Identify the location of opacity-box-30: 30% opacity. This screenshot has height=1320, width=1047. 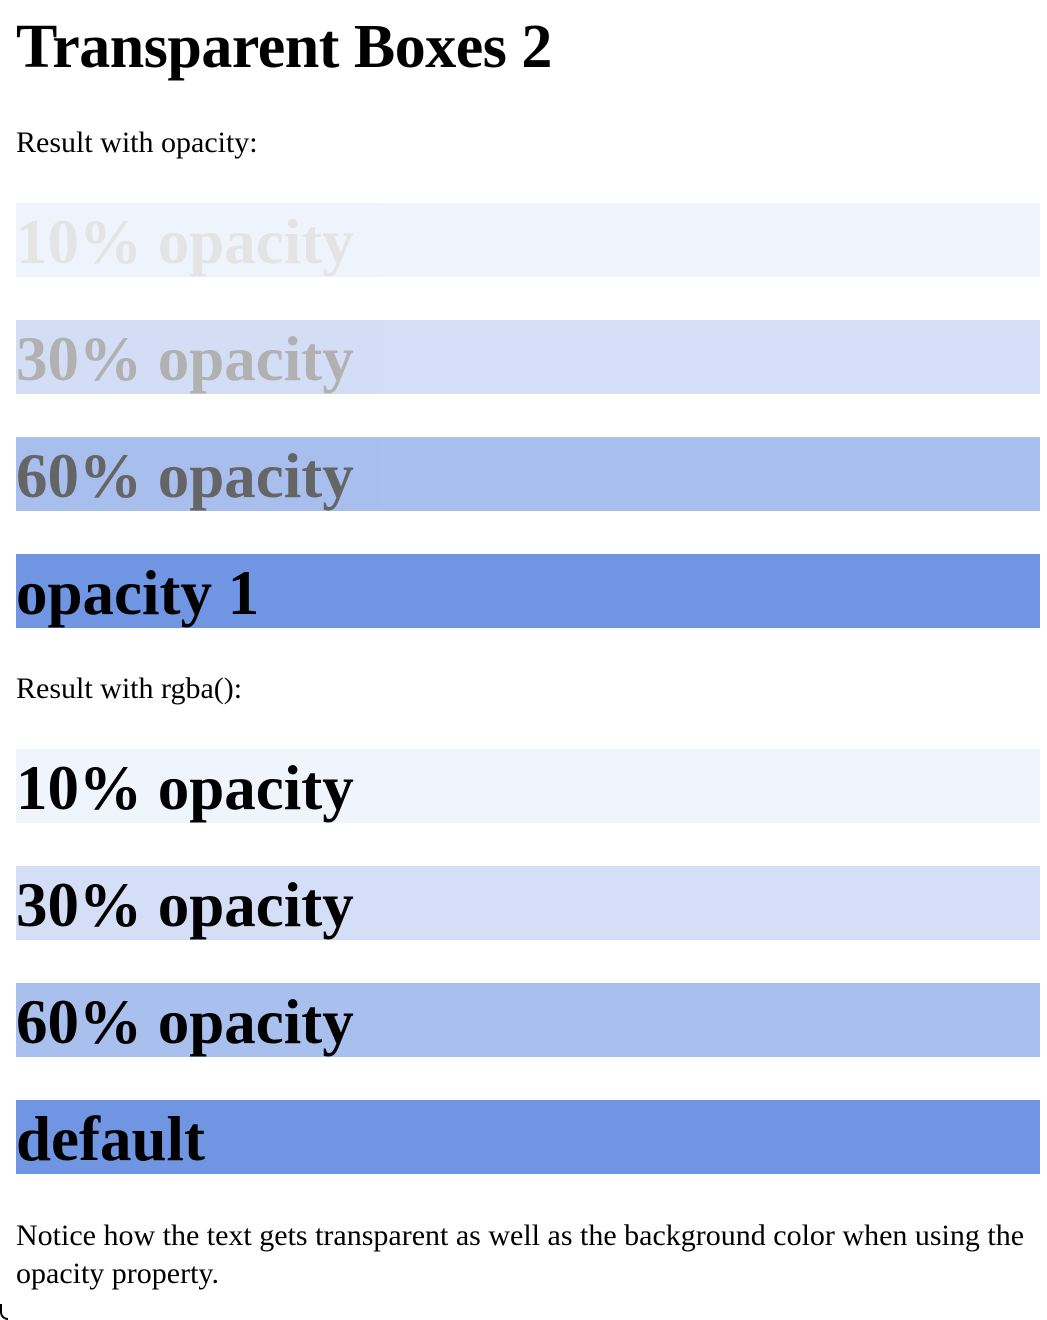
(528, 357).